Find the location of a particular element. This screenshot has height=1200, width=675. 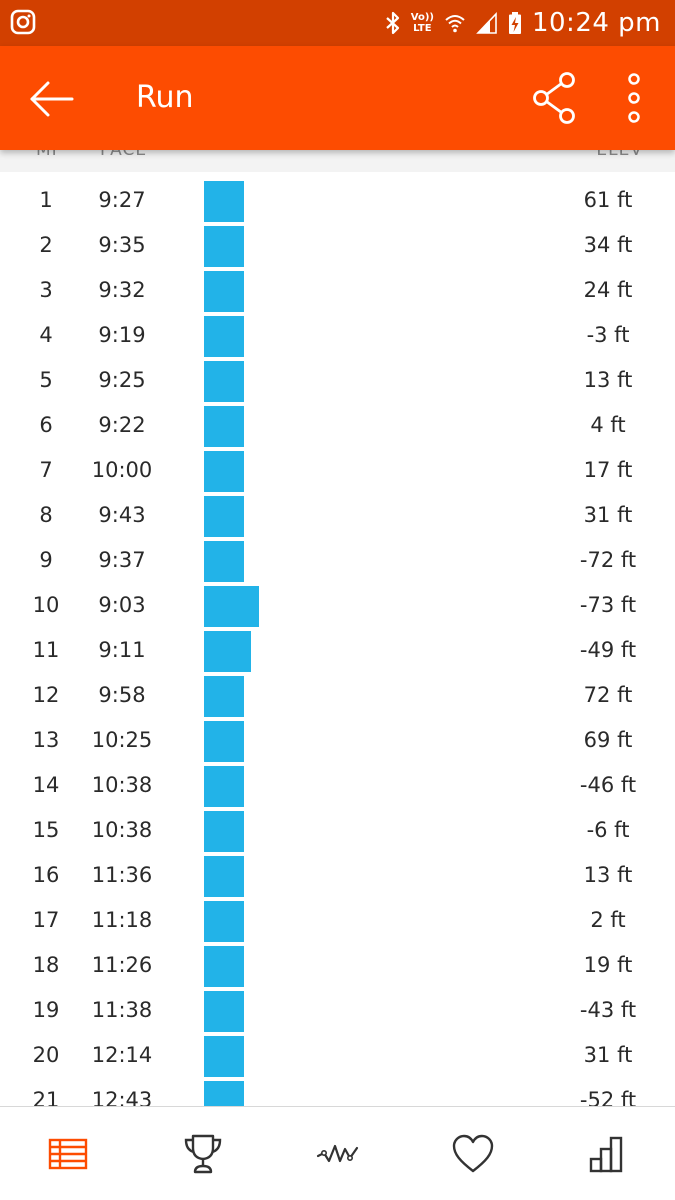

analysis-wave-icon is located at coordinates (337, 1153).